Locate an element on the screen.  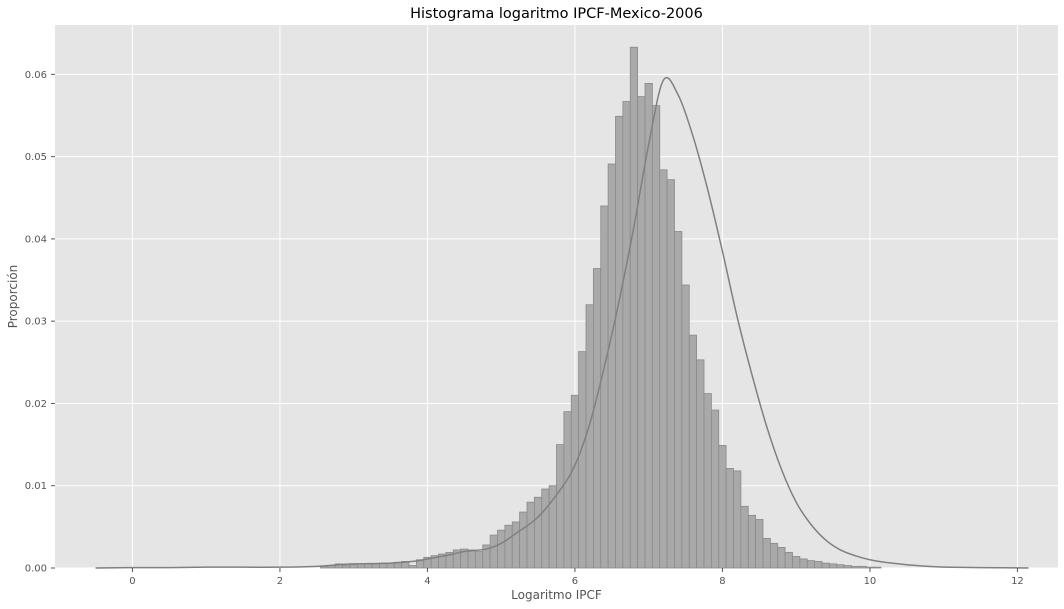
y-tick-label: 0.03 is located at coordinates (36, 322).